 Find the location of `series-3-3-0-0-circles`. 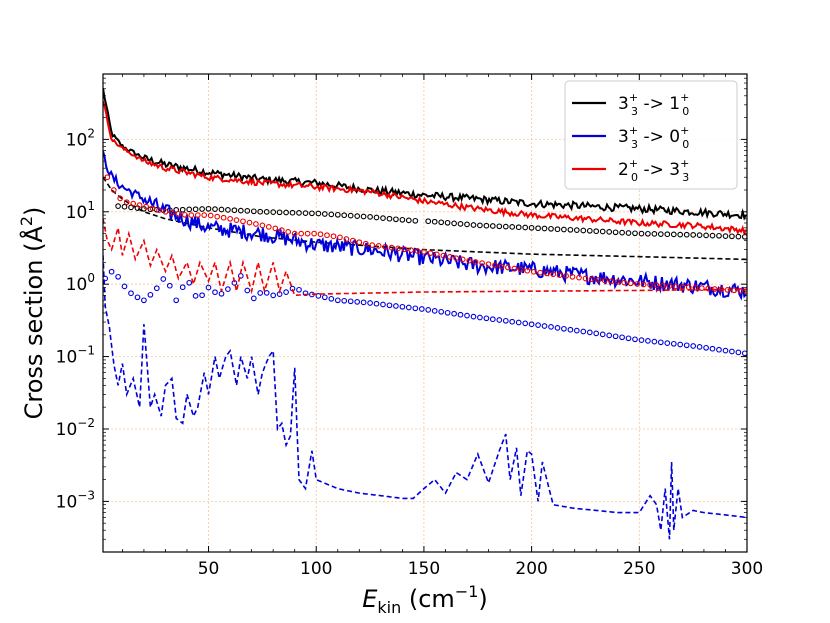

series-3-3-0-0-circles is located at coordinates (425, 312).